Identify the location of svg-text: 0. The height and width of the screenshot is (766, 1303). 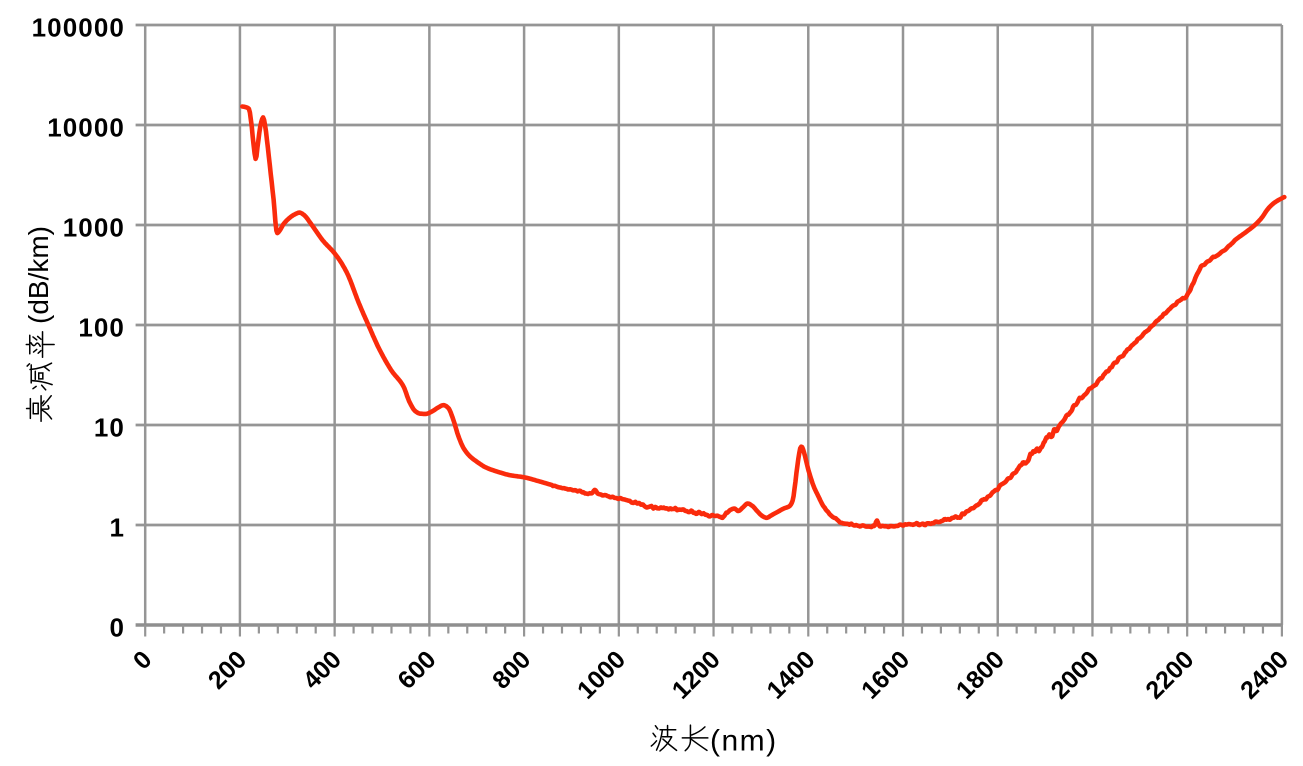
(117, 628).